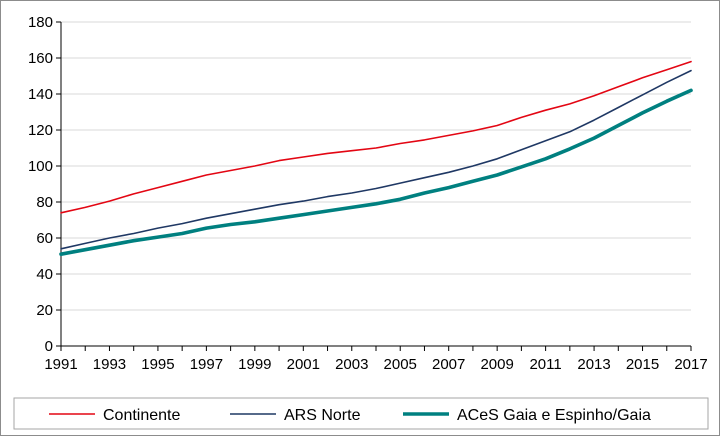 The image size is (720, 436). What do you see at coordinates (40, 22) in the screenshot?
I see `y-tick-label: 180` at bounding box center [40, 22].